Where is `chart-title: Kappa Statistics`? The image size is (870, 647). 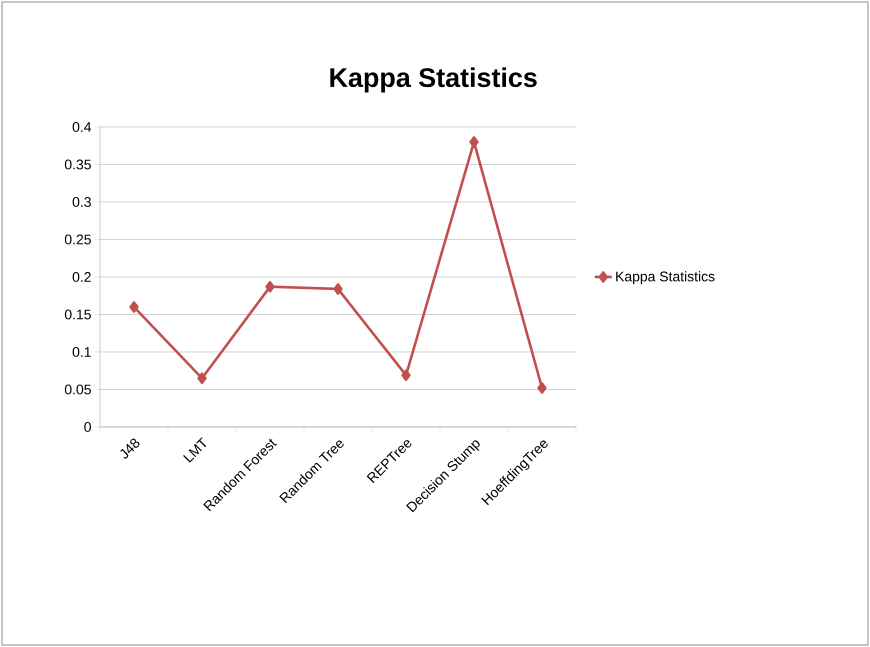
chart-title: Kappa Statistics is located at coordinates (433, 79).